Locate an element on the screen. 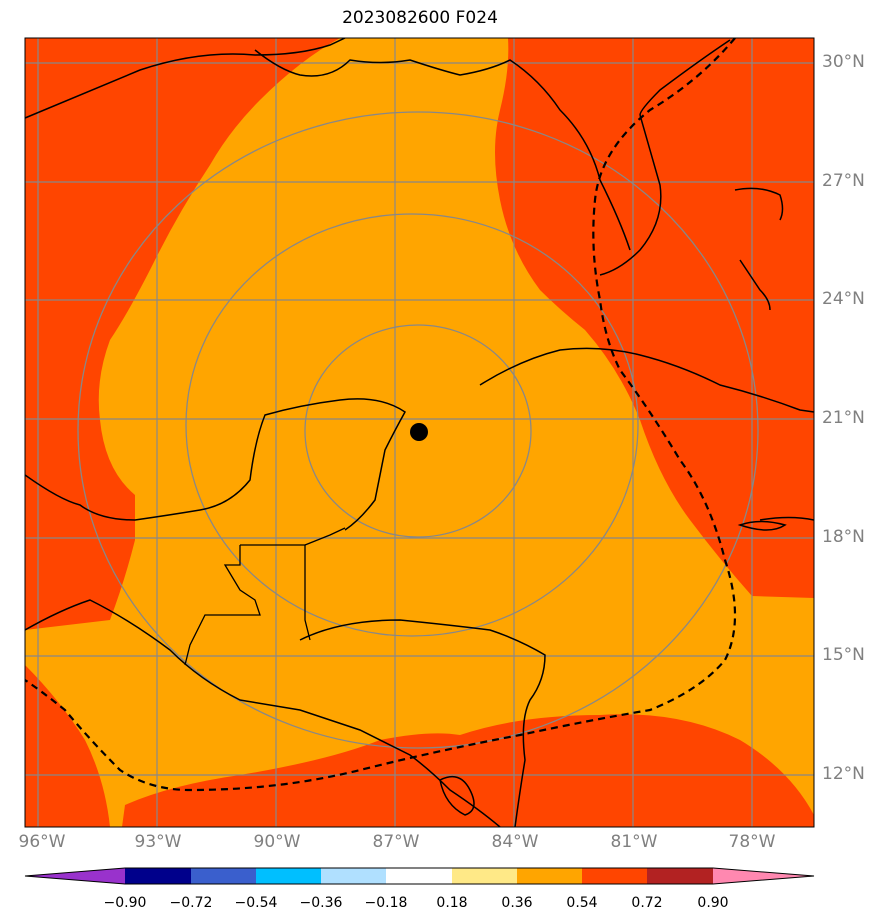  lat-label-24n: 24°N is located at coordinates (843, 299).